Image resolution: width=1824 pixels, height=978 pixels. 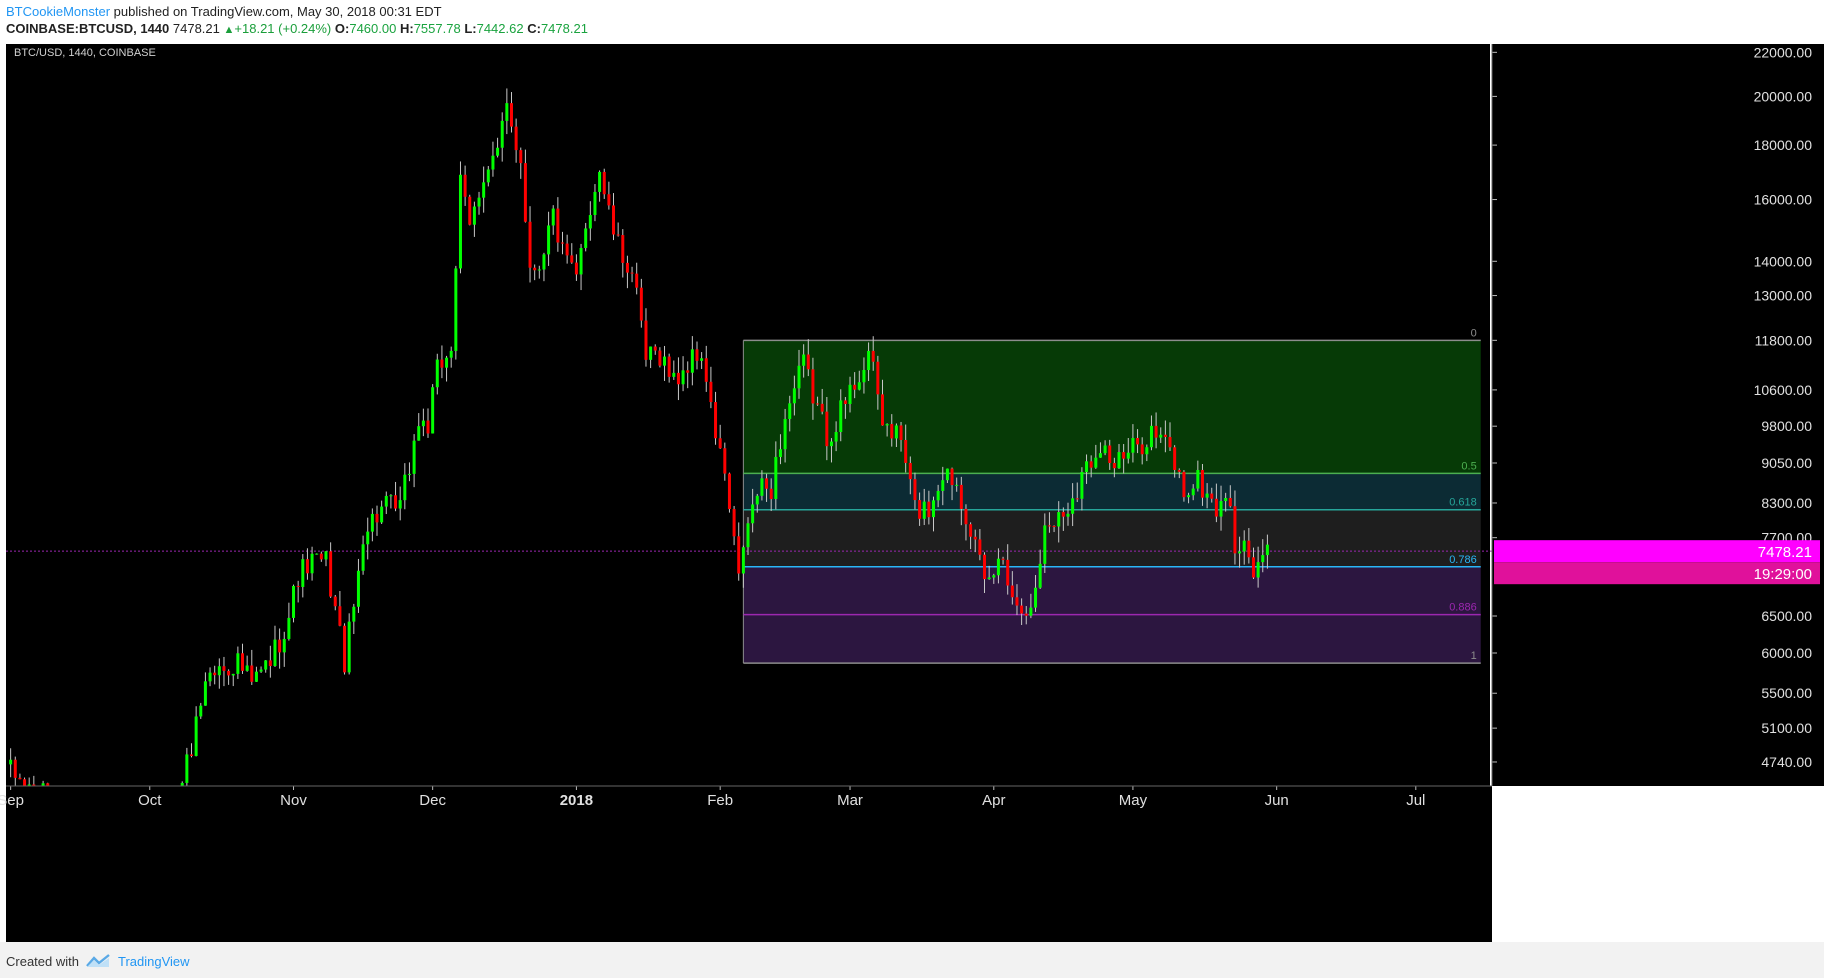 I want to click on y-tick-label: 18000.00, so click(x=1783, y=145).